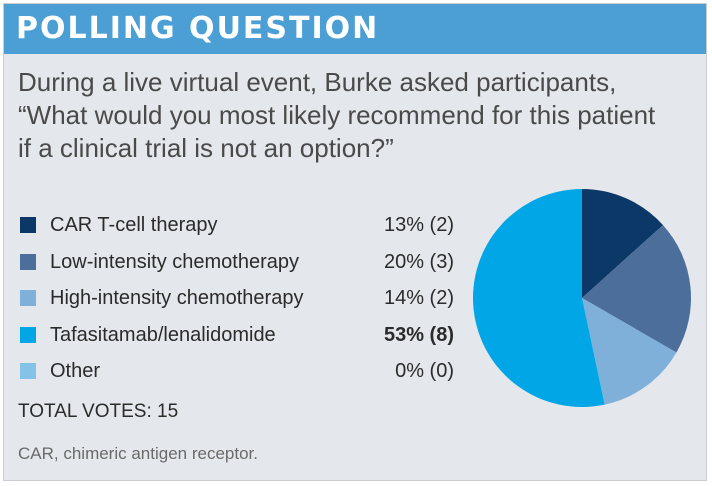 Image resolution: width=712 pixels, height=486 pixels. What do you see at coordinates (418, 261) in the screenshot?
I see `legend-value: 20% (3)` at bounding box center [418, 261].